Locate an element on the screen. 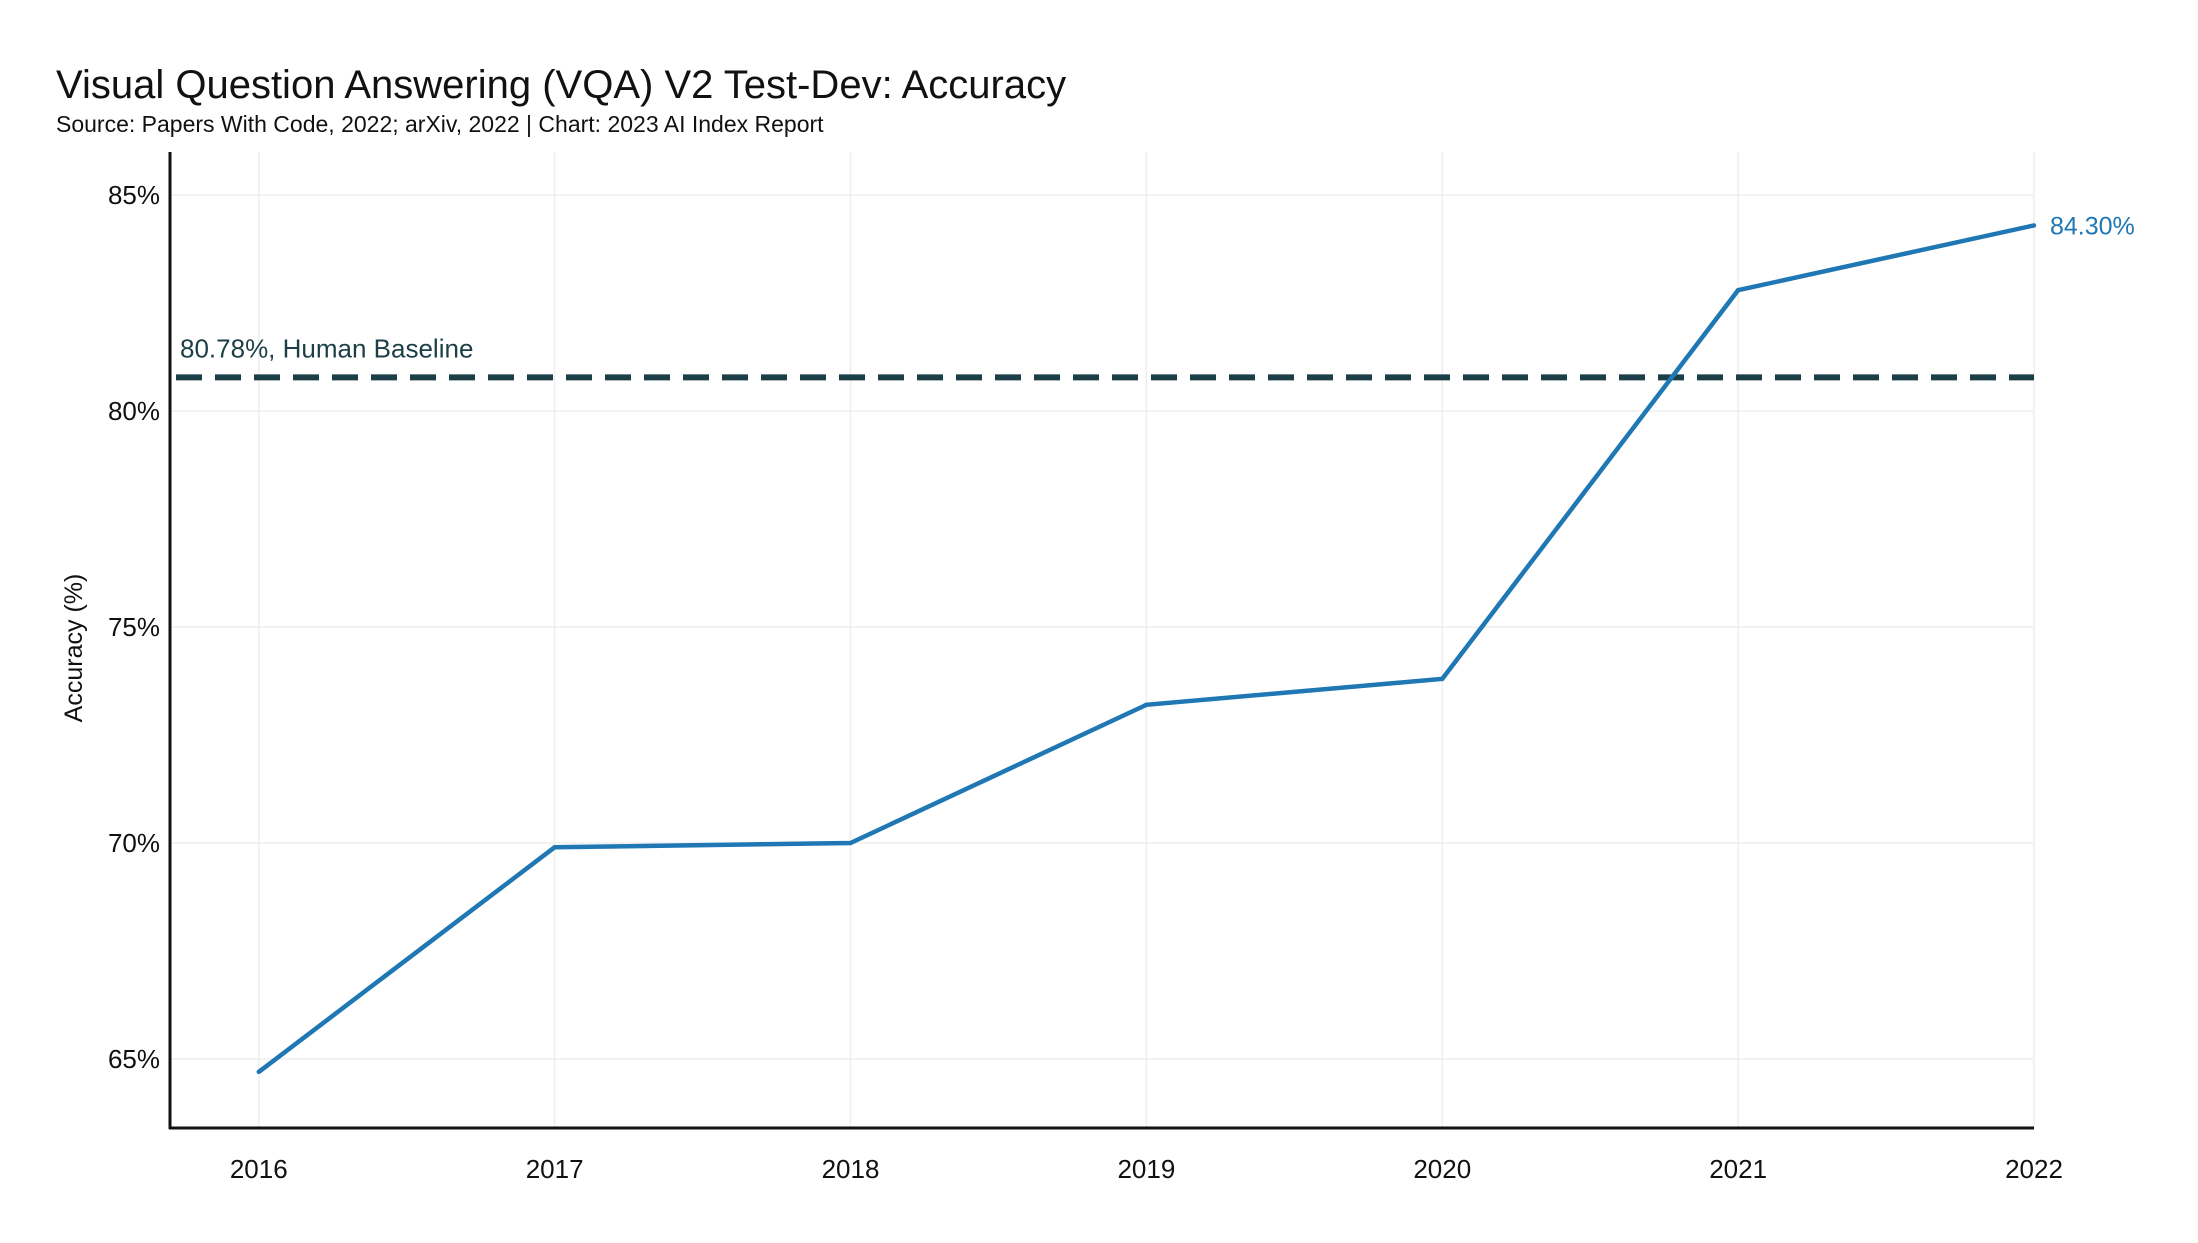 The image size is (2198, 1243). y-tick-label: 70% is located at coordinates (134, 843).